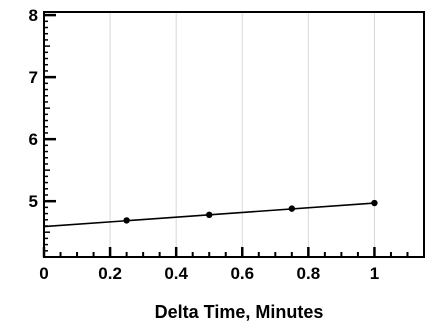 The height and width of the screenshot is (327, 437). I want to click on x-tick-label: 0.4, so click(176, 273).